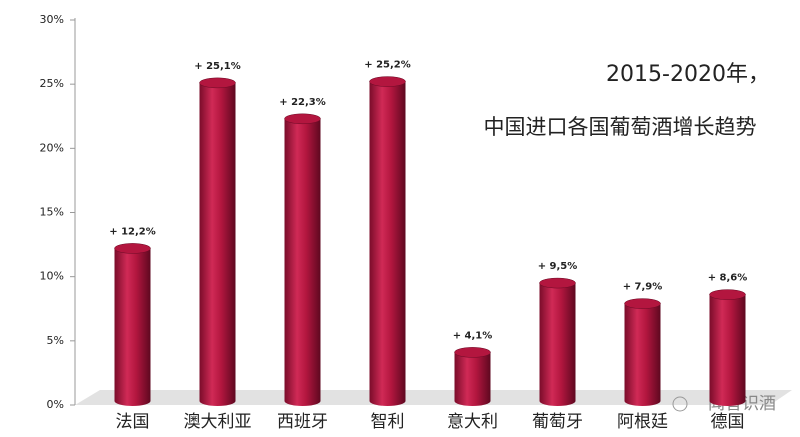  I want to click on value-label: + 12,2%, so click(132, 231).